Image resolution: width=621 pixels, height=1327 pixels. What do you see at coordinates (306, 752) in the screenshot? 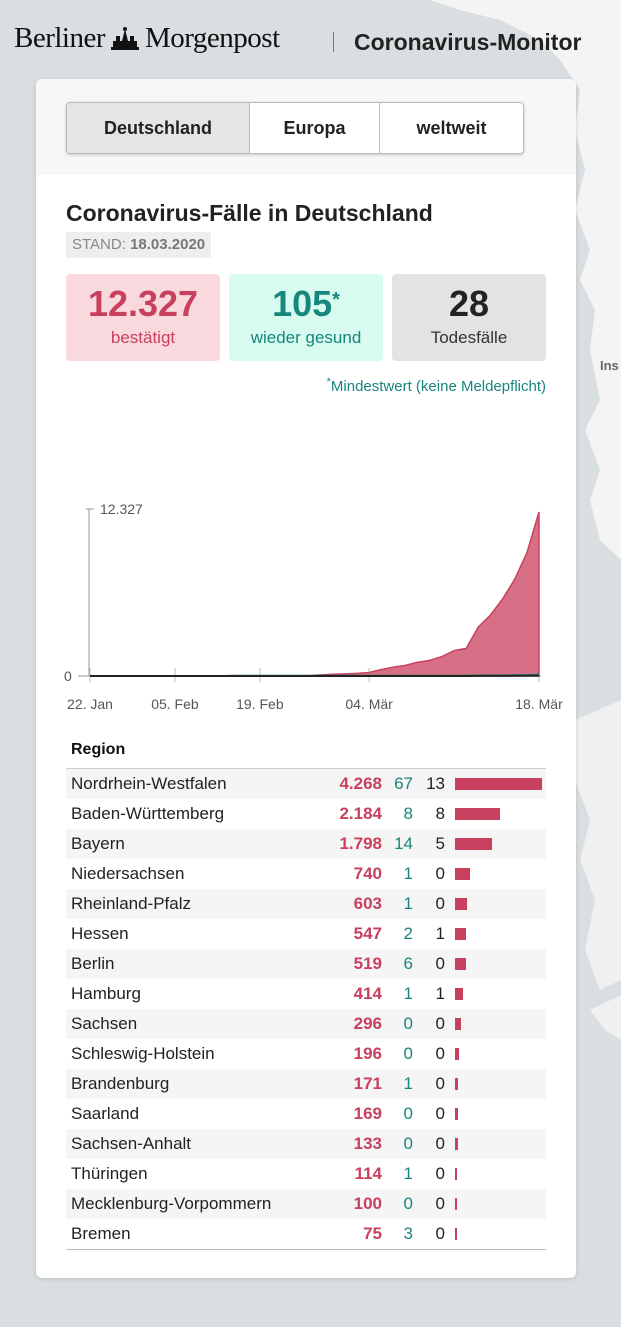
I see `table-header-region: Region` at bounding box center [306, 752].